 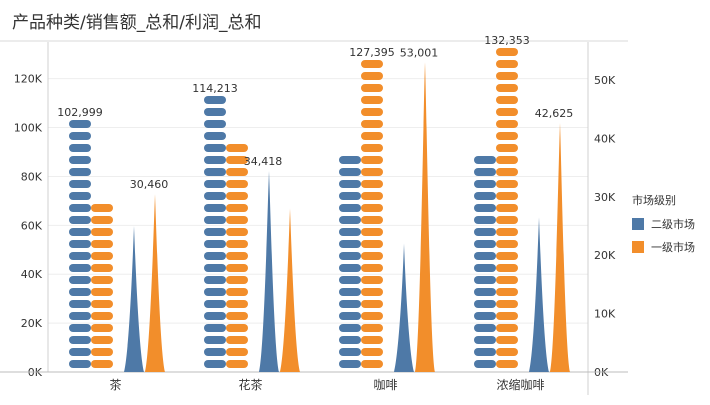 What do you see at coordinates (605, 314) in the screenshot?
I see `right-axis-tick-label: 10K` at bounding box center [605, 314].